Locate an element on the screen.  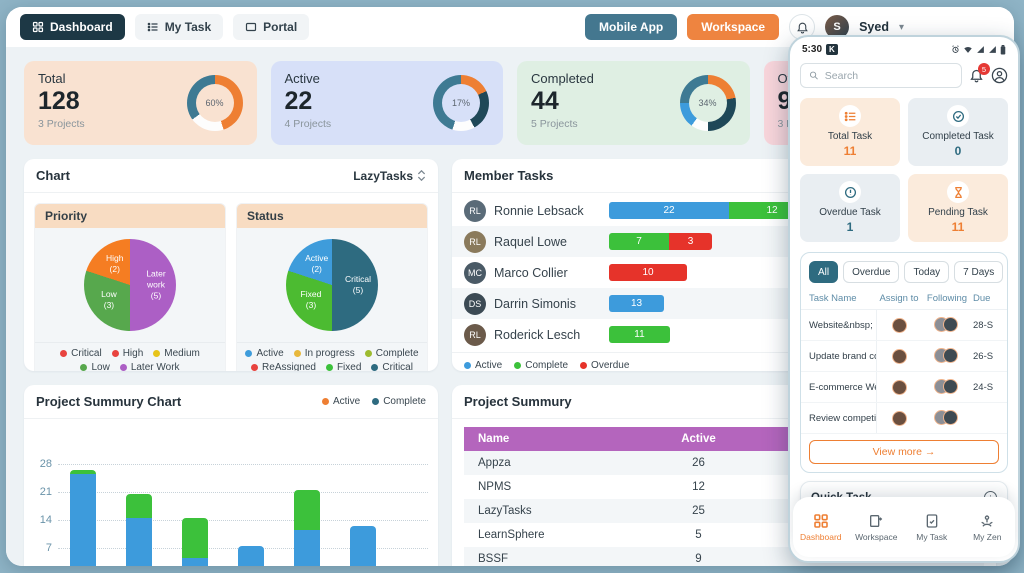
pie-slice-label: Low (3) is located at coordinates (109, 300).